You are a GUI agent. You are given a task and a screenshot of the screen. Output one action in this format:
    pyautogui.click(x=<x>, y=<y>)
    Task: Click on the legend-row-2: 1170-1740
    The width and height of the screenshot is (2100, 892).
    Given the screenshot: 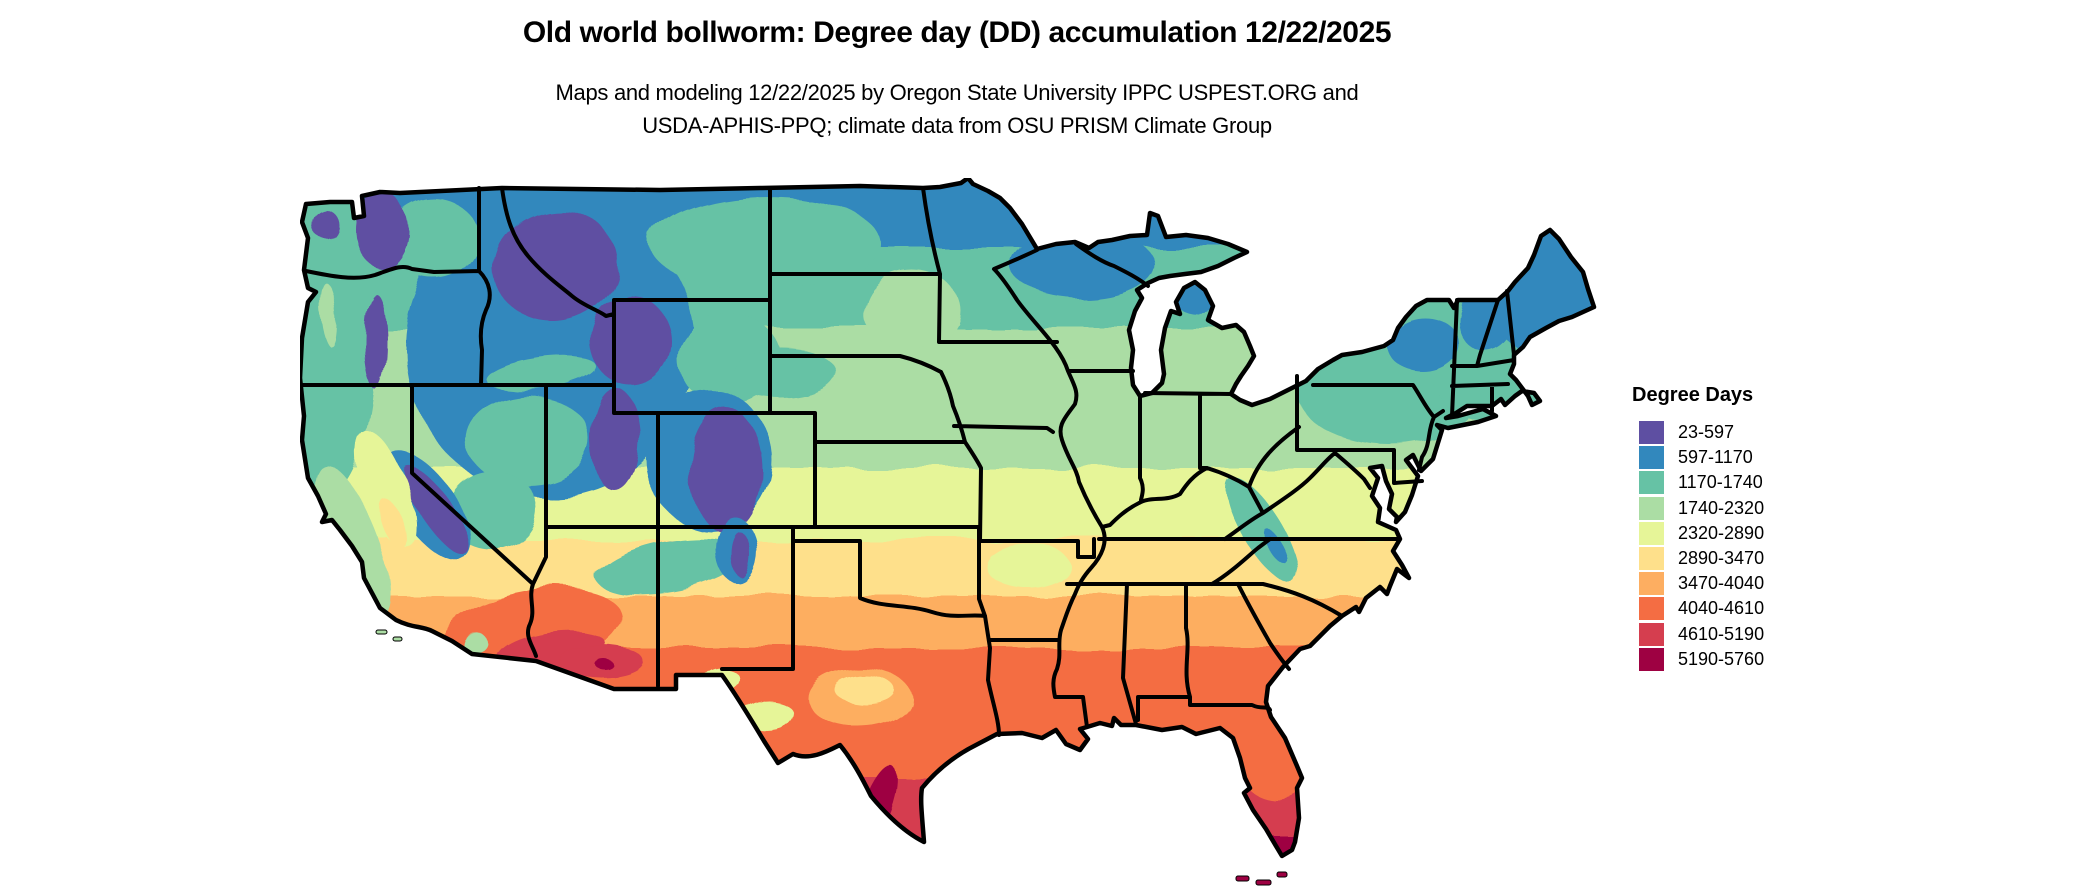 What is the action you would take?
    pyautogui.click(x=1765, y=482)
    